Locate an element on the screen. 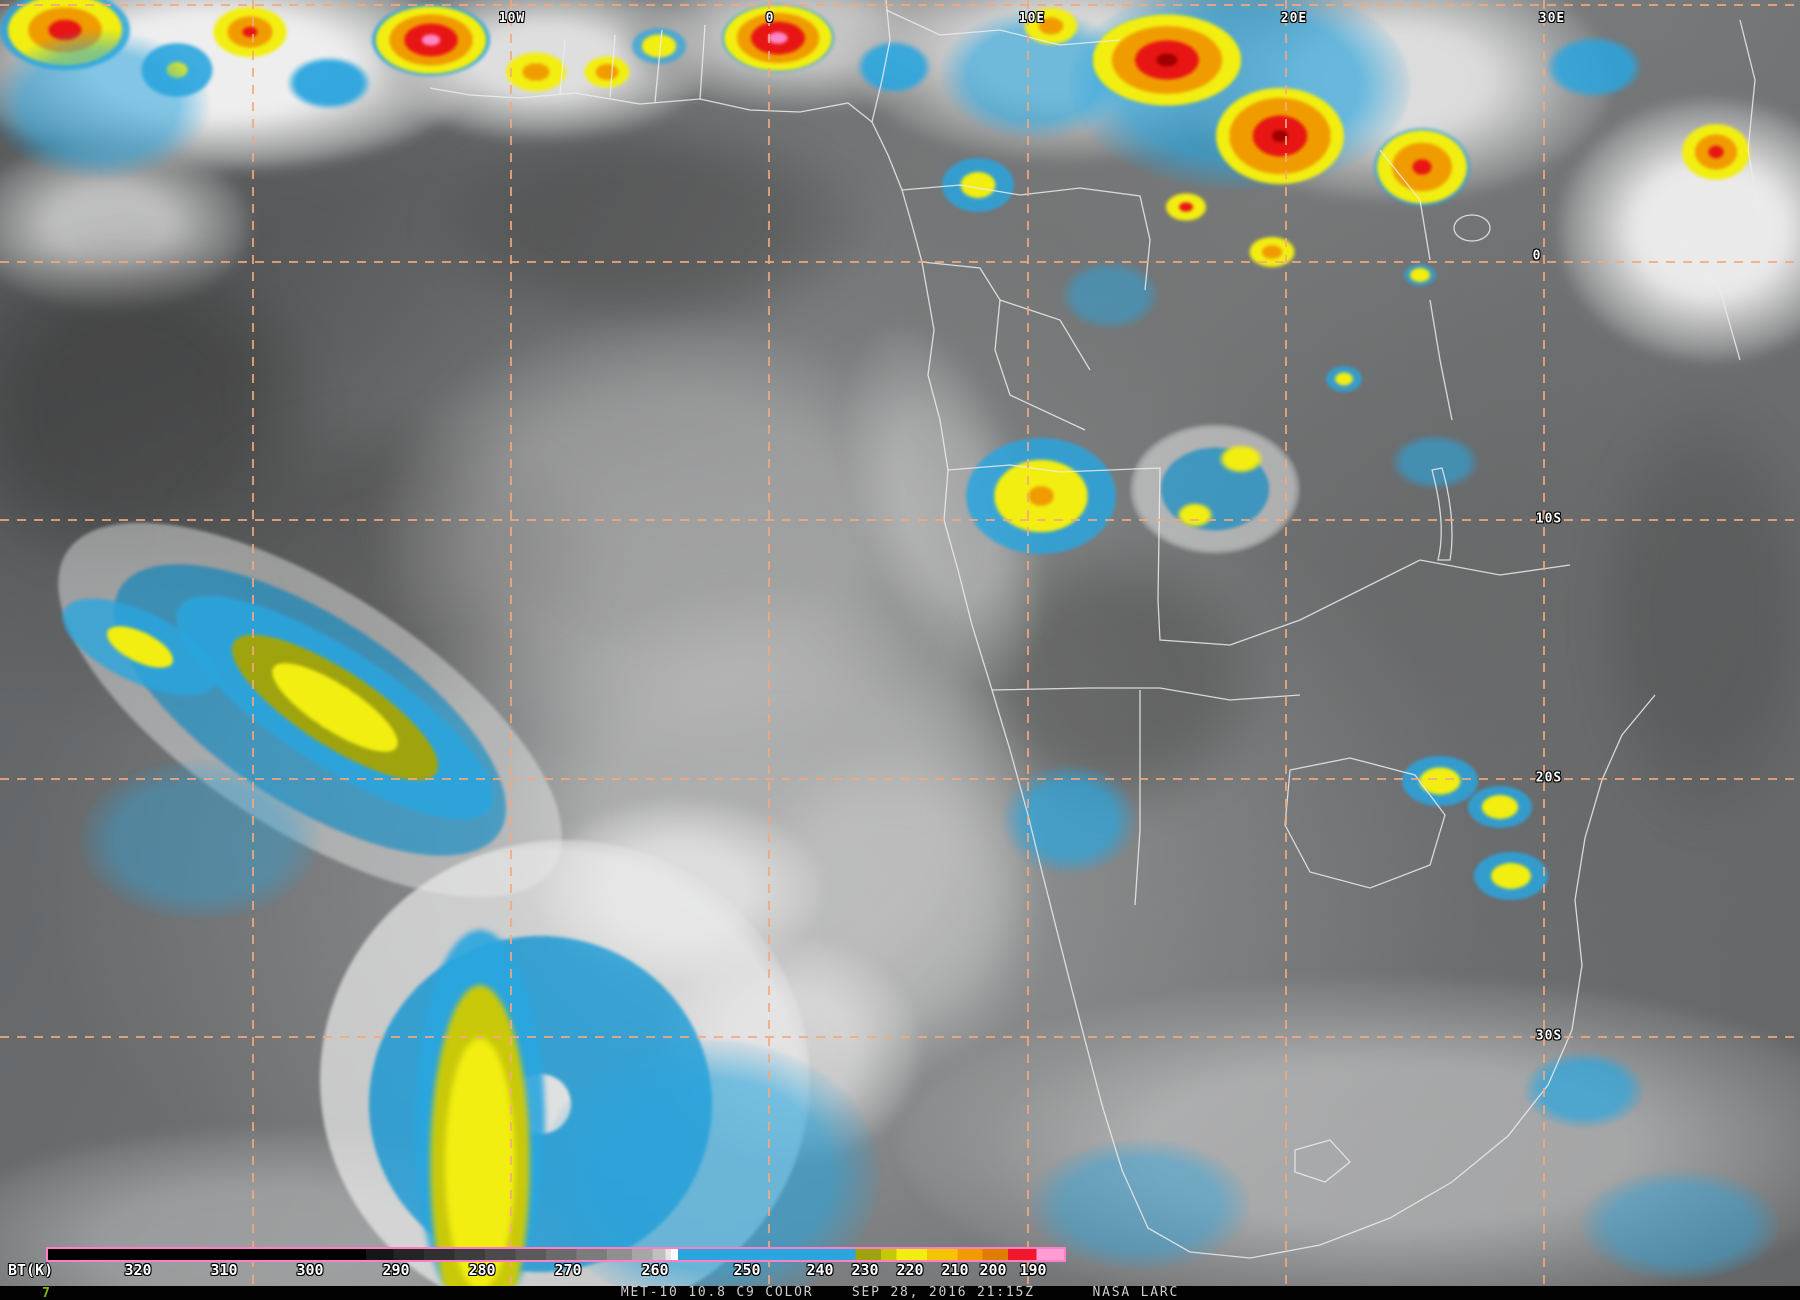 The image size is (1800, 1300). storm-system-core is located at coordinates (480, 1115).